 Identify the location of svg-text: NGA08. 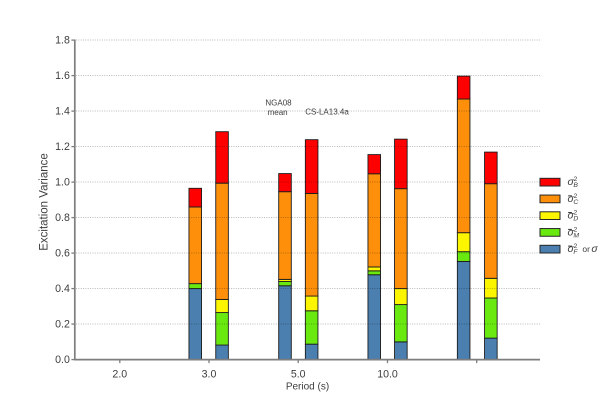
(278, 102).